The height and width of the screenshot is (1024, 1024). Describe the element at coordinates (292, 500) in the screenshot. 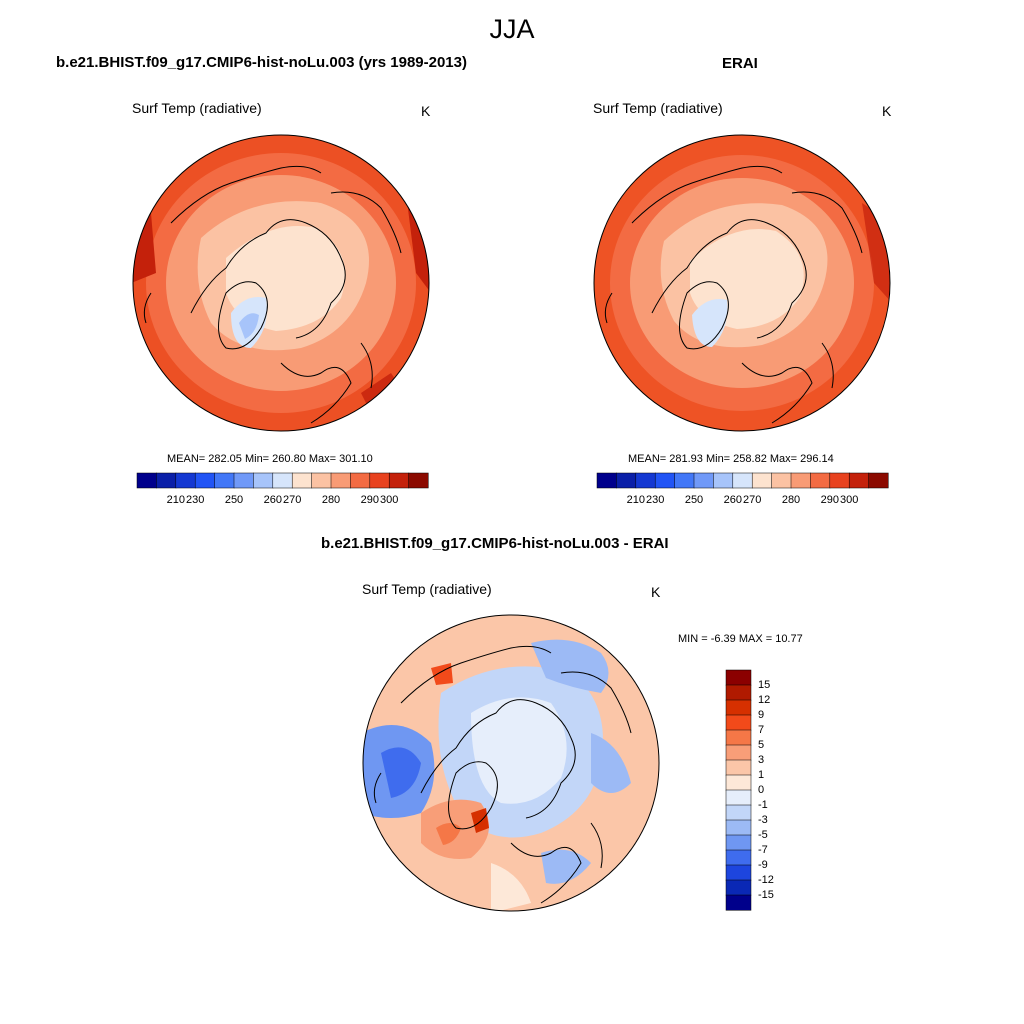

I see `colorbar-1-tick-label: 270` at that location.